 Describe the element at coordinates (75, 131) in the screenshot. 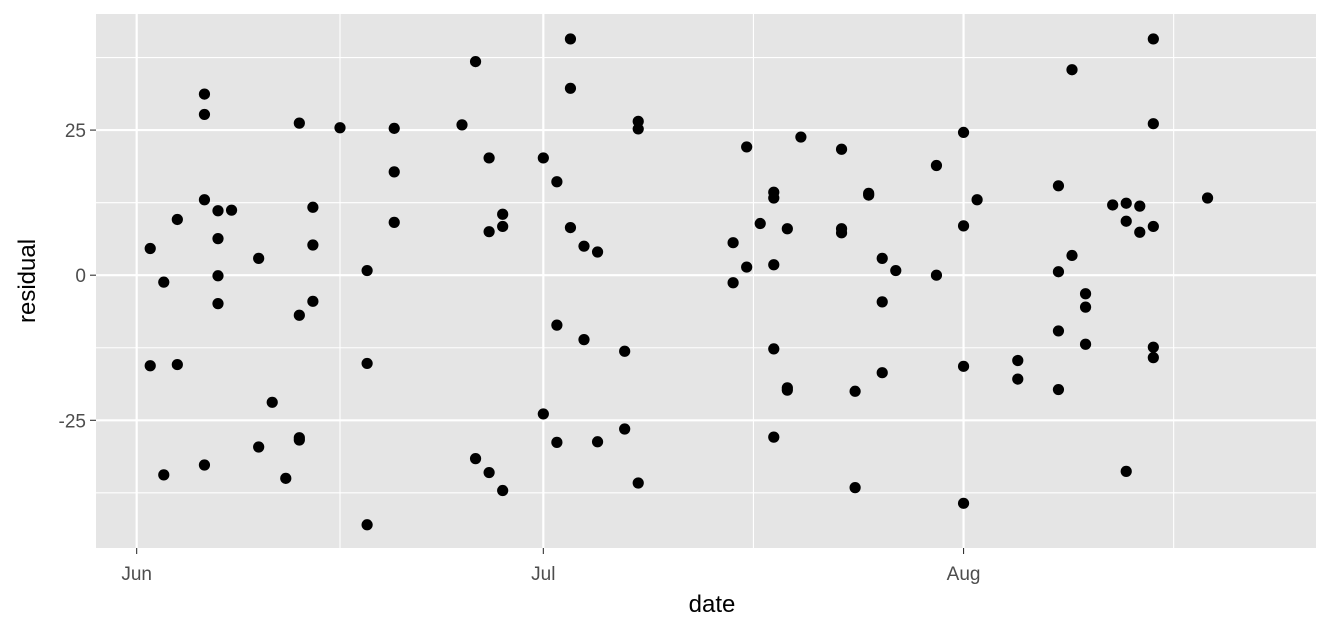

I see `y-tick-label: 25` at that location.